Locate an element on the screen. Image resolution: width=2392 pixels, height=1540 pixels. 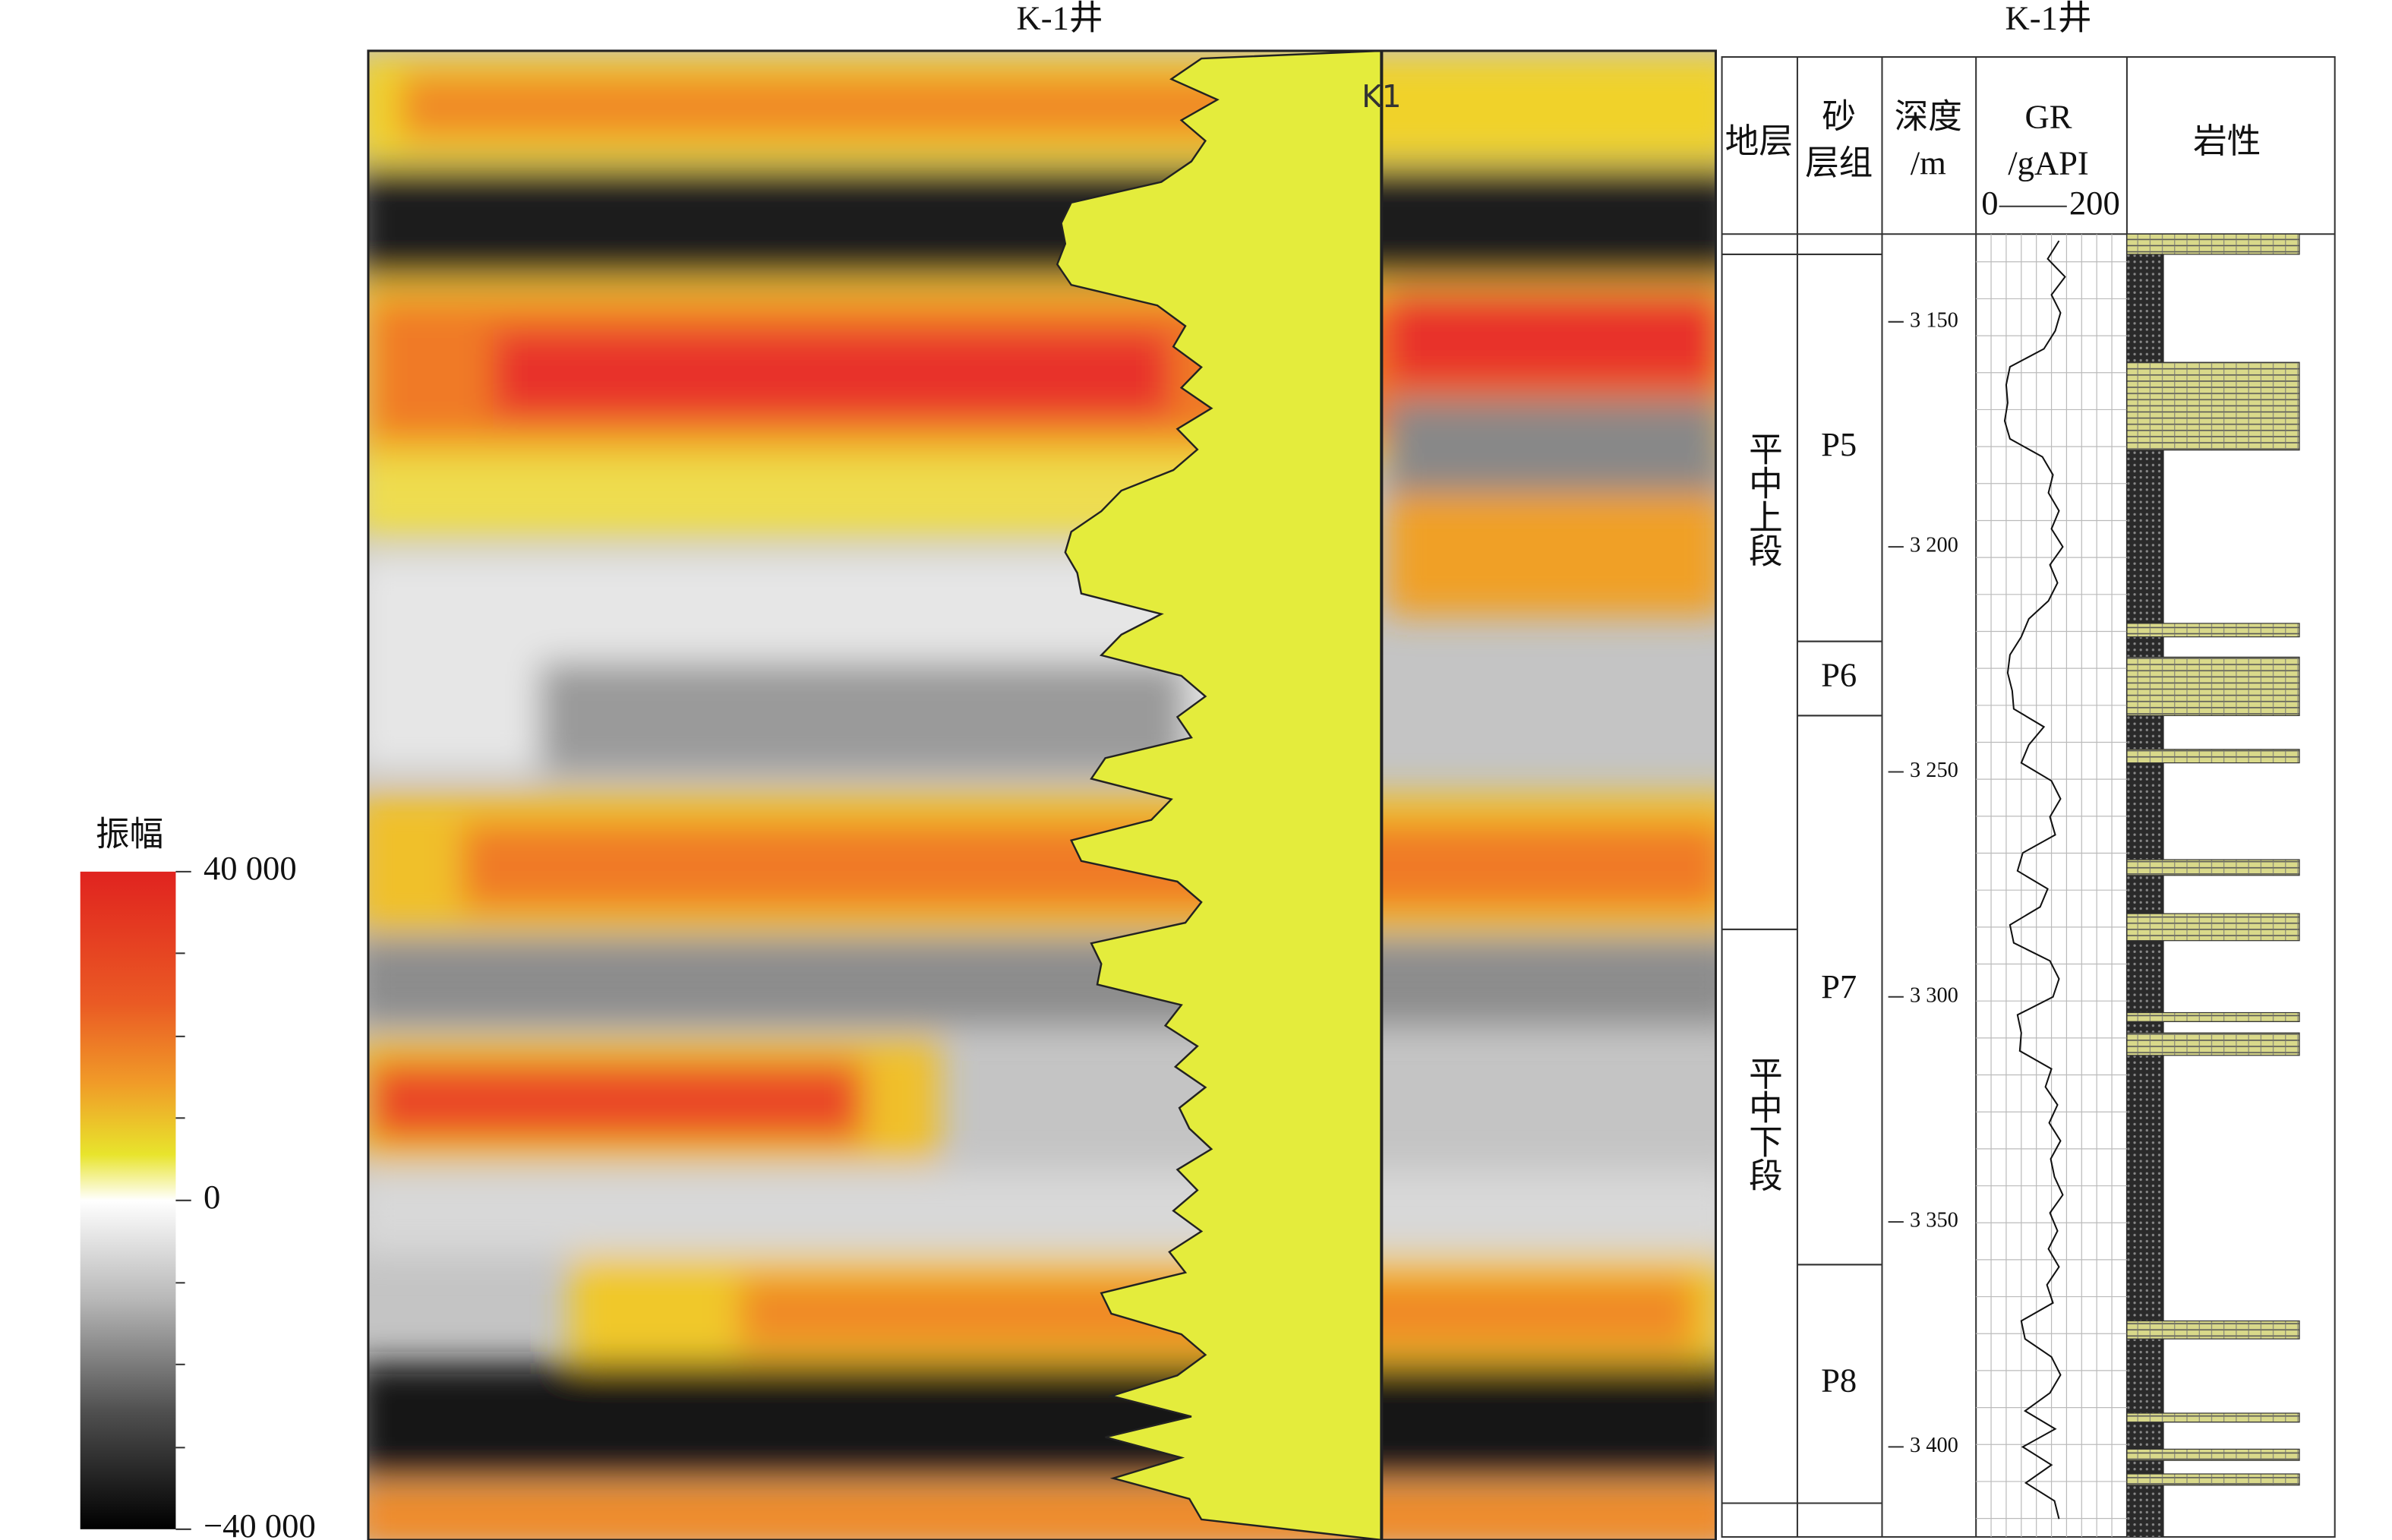
depth-tick-label: 3 250 is located at coordinates (1934, 770).